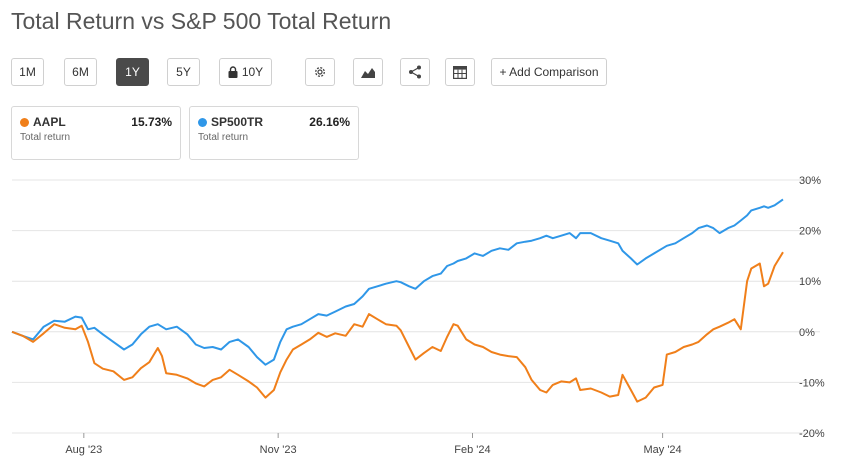 This screenshot has height=476, width=847. What do you see at coordinates (807, 333) in the screenshot?
I see `y-tick-label: 0%` at bounding box center [807, 333].